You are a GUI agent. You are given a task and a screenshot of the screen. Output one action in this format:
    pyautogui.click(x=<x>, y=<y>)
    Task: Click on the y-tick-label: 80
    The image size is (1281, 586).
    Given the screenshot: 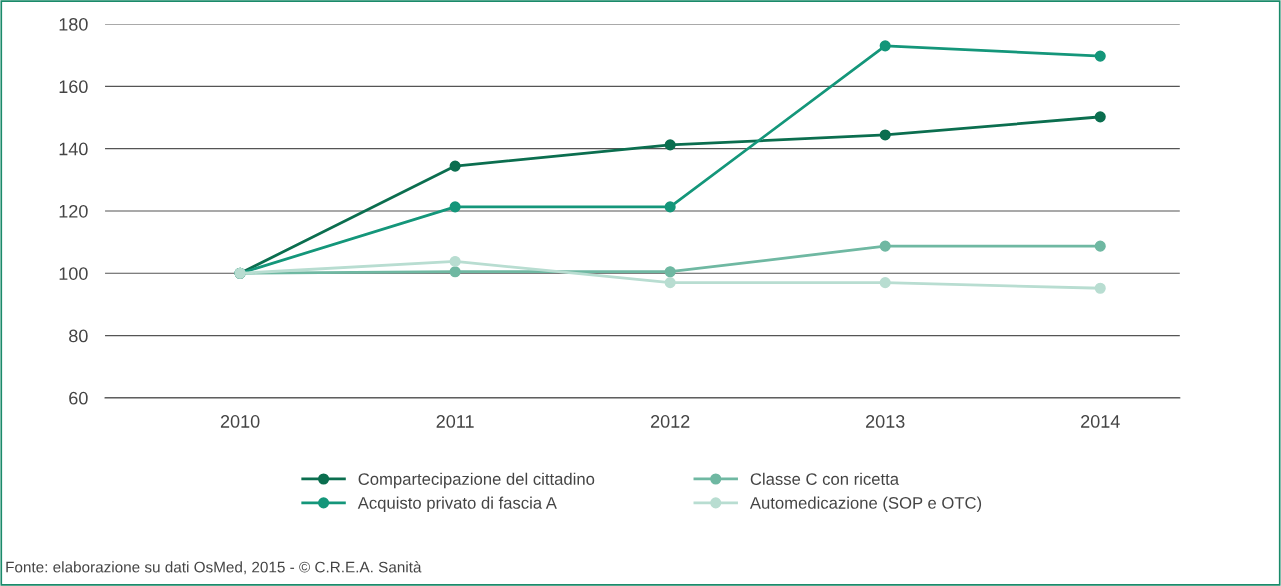 What is the action you would take?
    pyautogui.click(x=78, y=336)
    